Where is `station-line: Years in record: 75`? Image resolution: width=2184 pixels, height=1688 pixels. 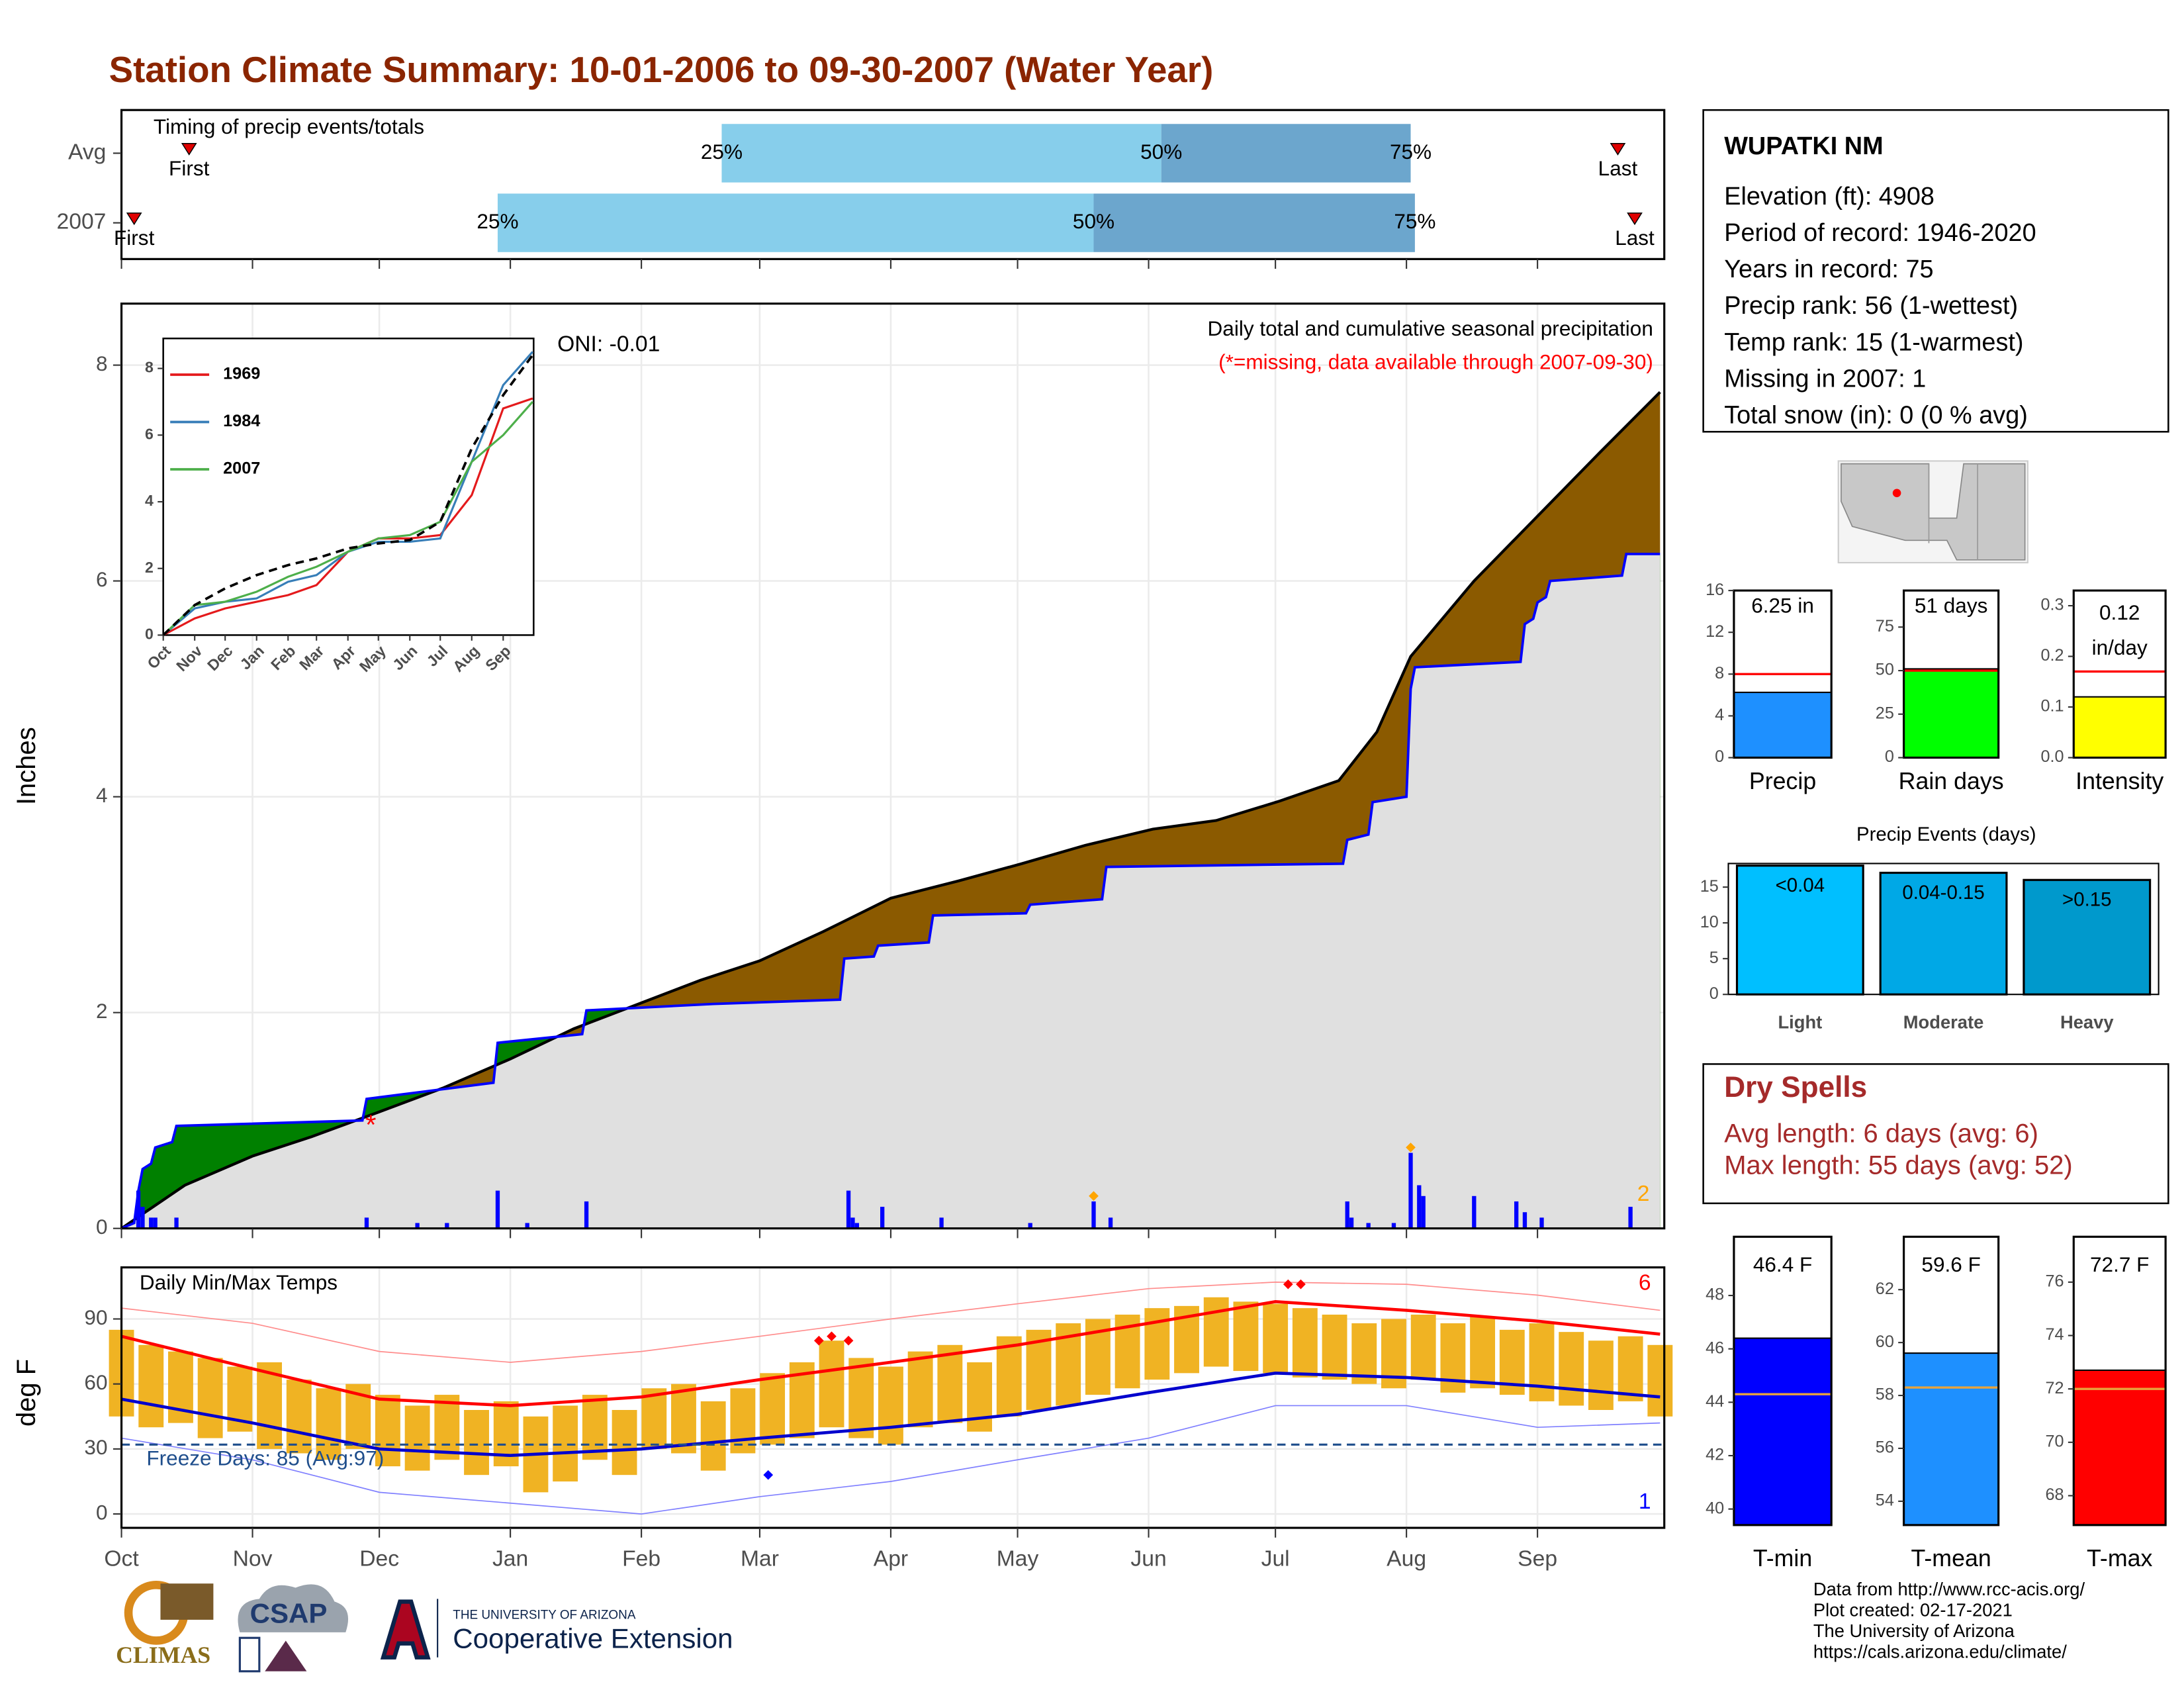
station-line: Years in record: 75 is located at coordinates (1829, 269).